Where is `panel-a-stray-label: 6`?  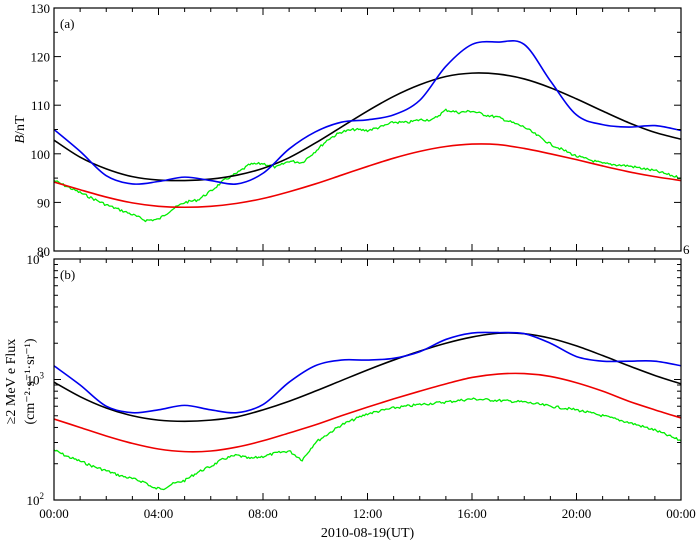 panel-a-stray-label: 6 is located at coordinates (686, 249).